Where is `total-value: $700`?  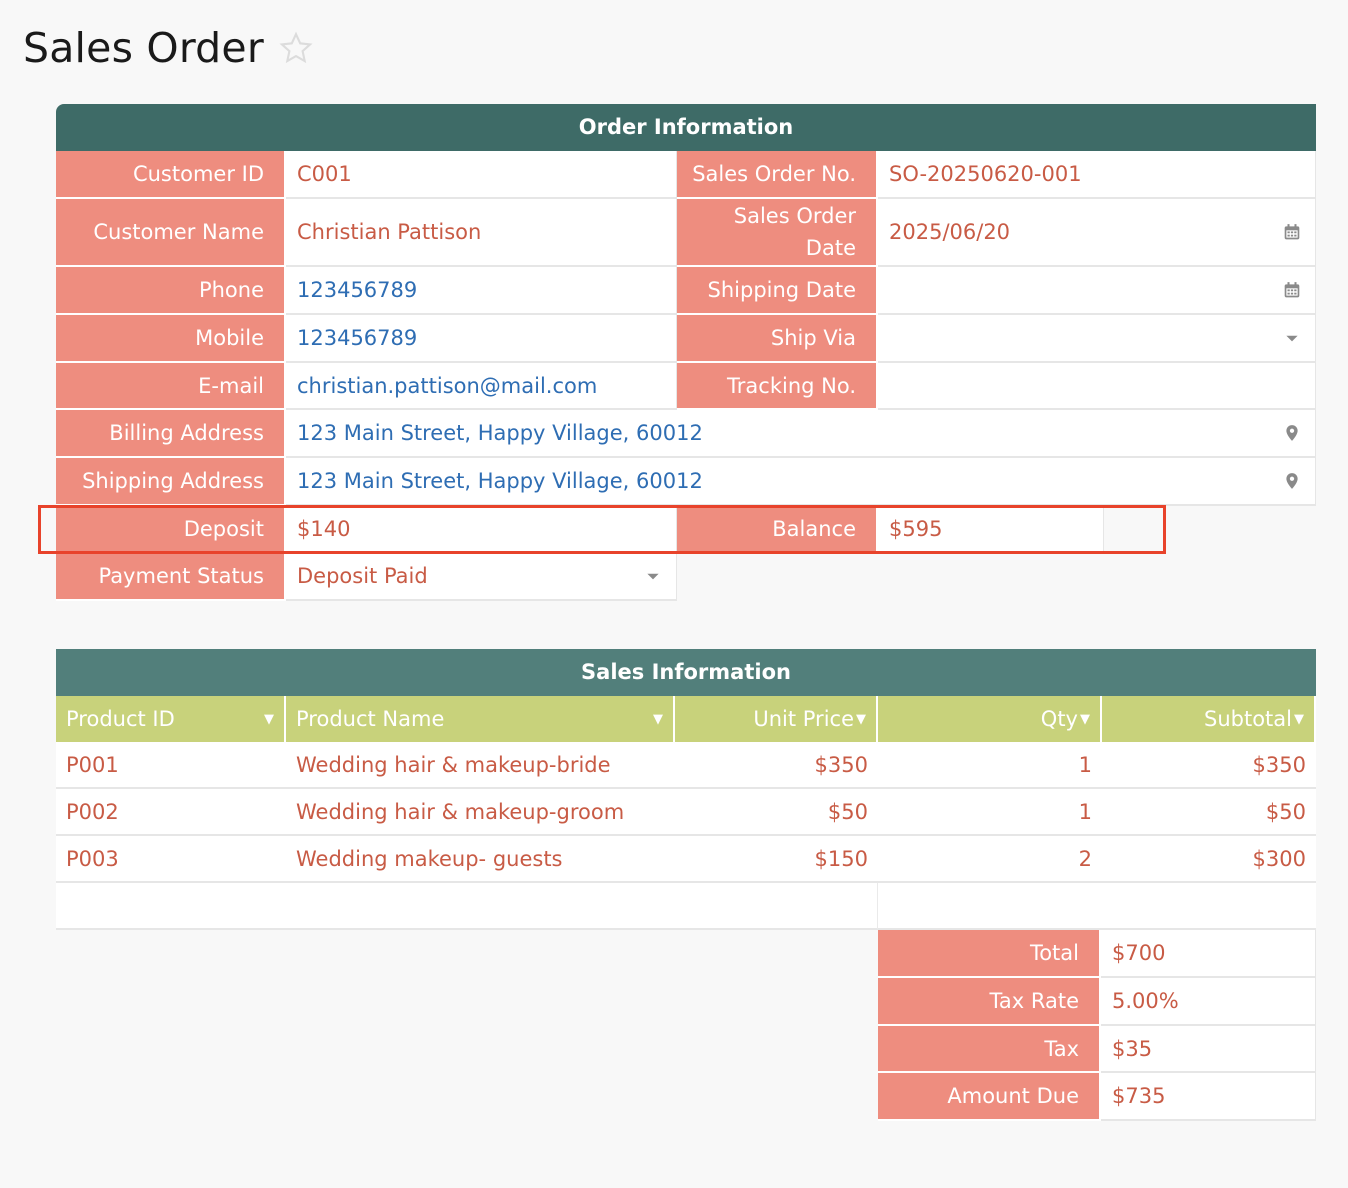
total-value: $700 is located at coordinates (1208, 954).